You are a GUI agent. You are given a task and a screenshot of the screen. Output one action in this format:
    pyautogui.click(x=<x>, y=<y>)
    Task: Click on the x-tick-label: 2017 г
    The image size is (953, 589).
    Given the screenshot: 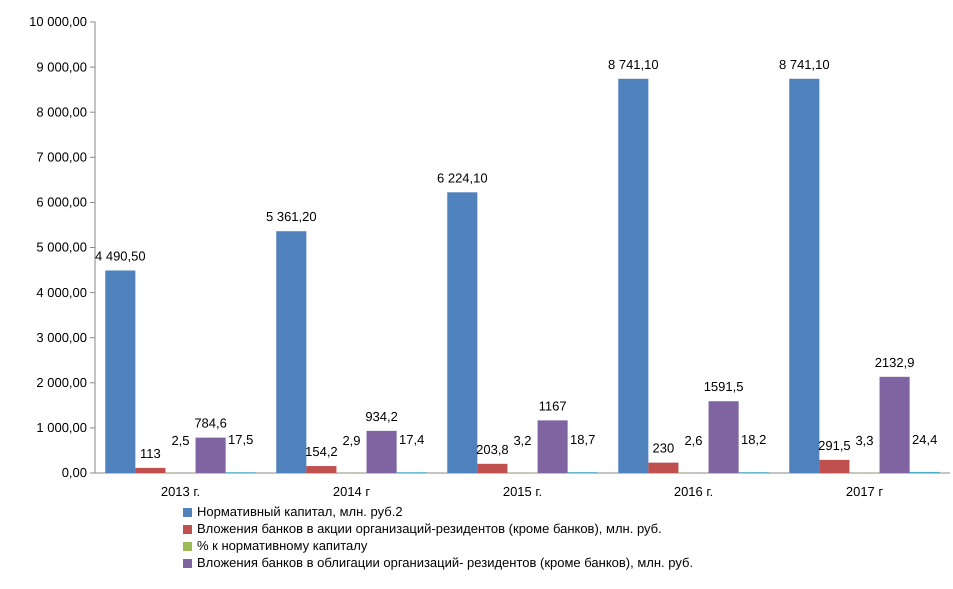 What is the action you would take?
    pyautogui.click(x=865, y=492)
    